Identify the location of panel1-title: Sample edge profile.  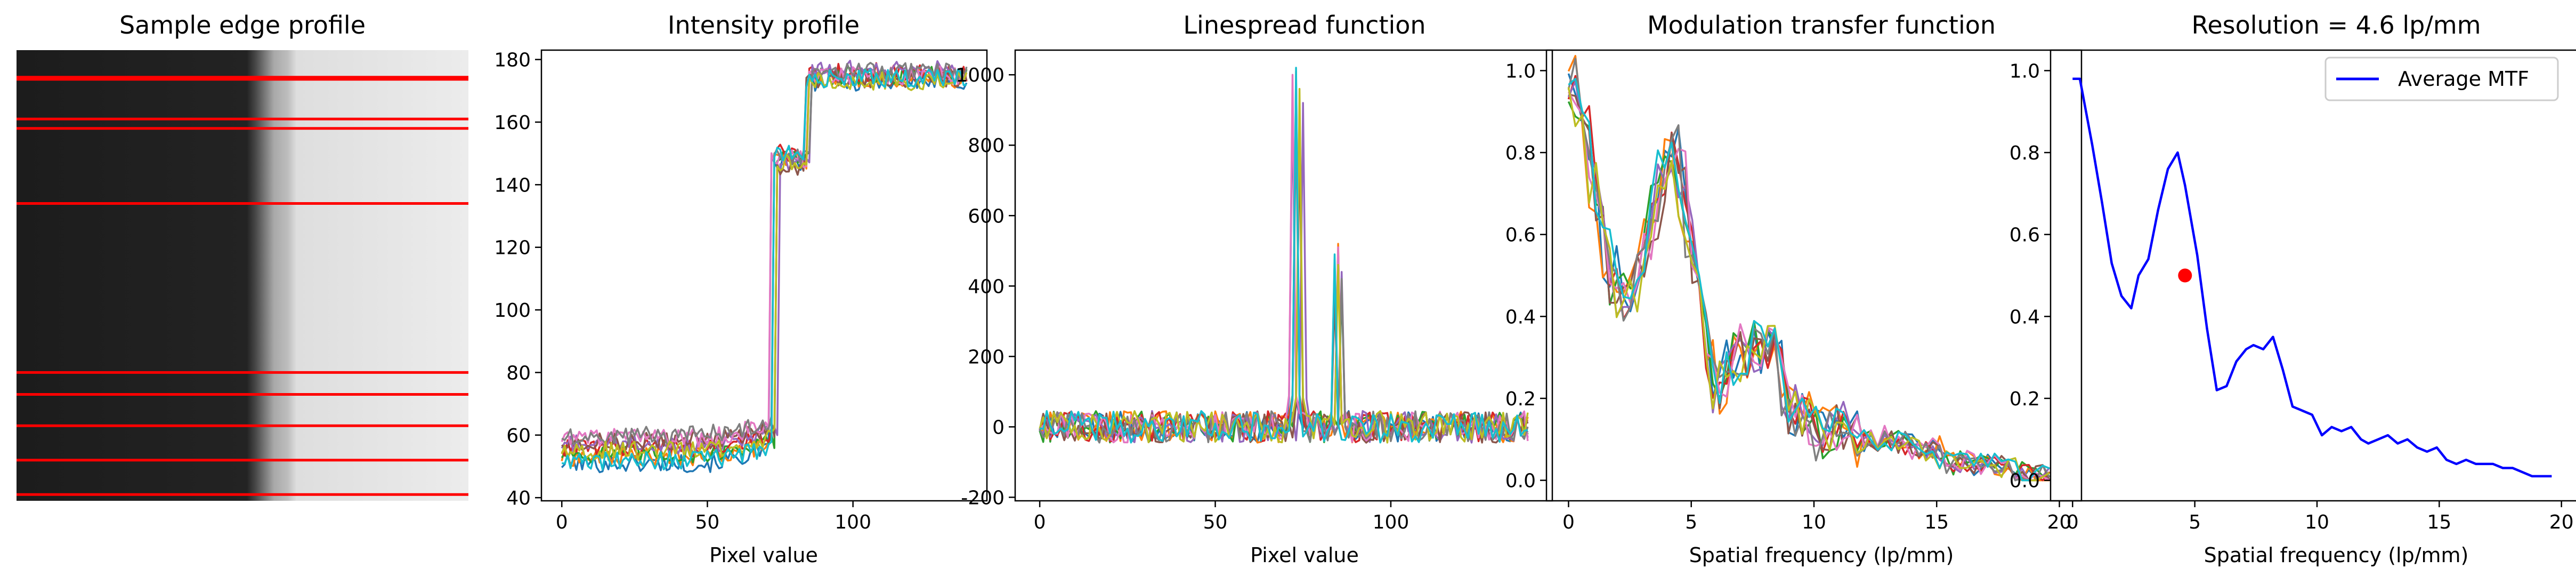
(242, 25).